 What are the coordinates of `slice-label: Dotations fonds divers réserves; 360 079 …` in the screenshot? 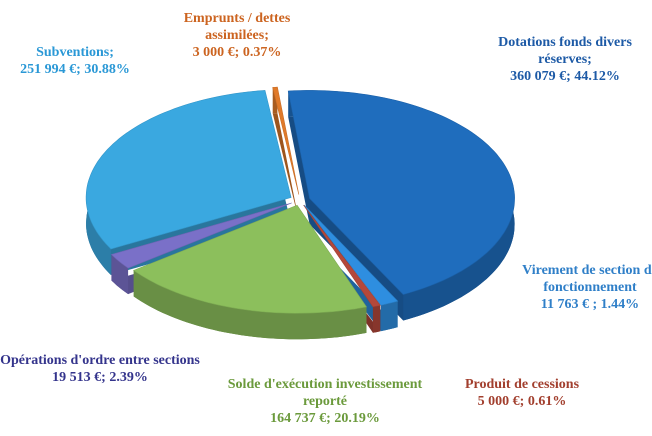 It's located at (565, 59).